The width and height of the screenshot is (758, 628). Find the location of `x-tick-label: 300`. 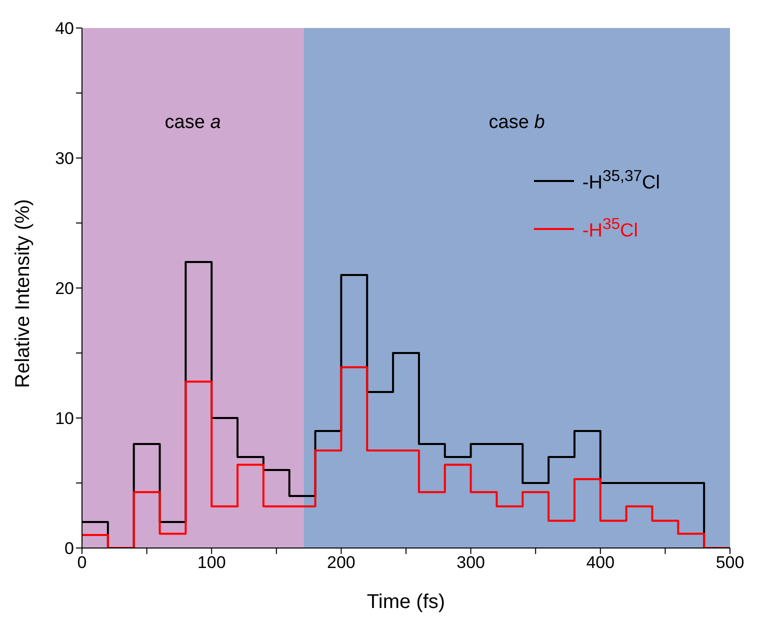

x-tick-label: 300 is located at coordinates (470, 562).